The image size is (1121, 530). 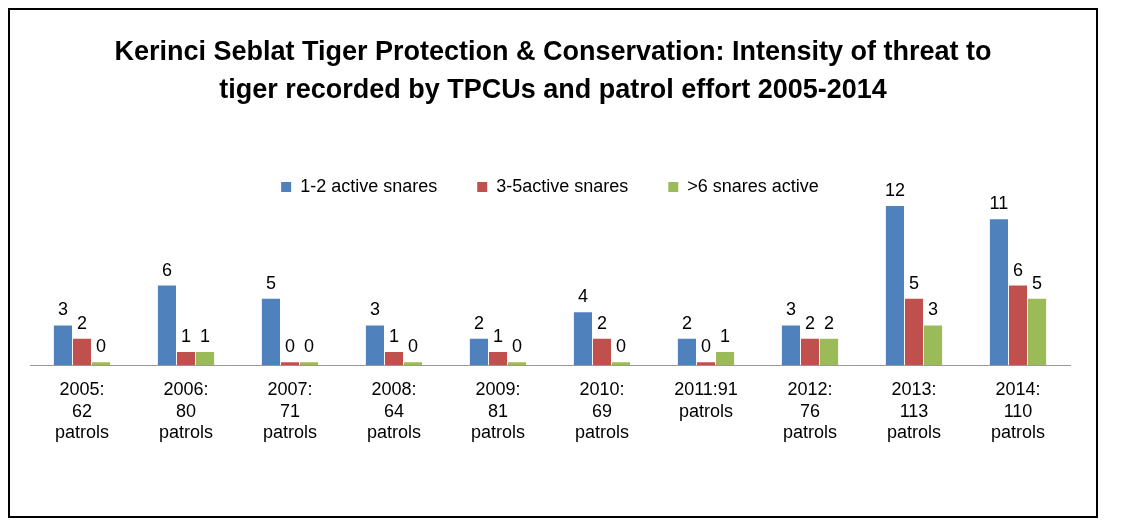 I want to click on x-tick-label: 2007: 71 patrols, so click(x=290, y=410).